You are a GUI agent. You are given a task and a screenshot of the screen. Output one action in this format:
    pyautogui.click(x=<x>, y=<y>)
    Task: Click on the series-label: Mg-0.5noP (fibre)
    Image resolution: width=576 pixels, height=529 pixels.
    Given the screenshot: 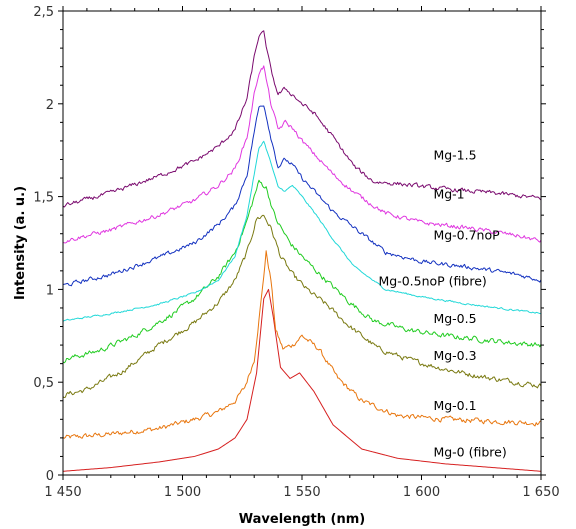 What is the action you would take?
    pyautogui.click(x=432, y=281)
    